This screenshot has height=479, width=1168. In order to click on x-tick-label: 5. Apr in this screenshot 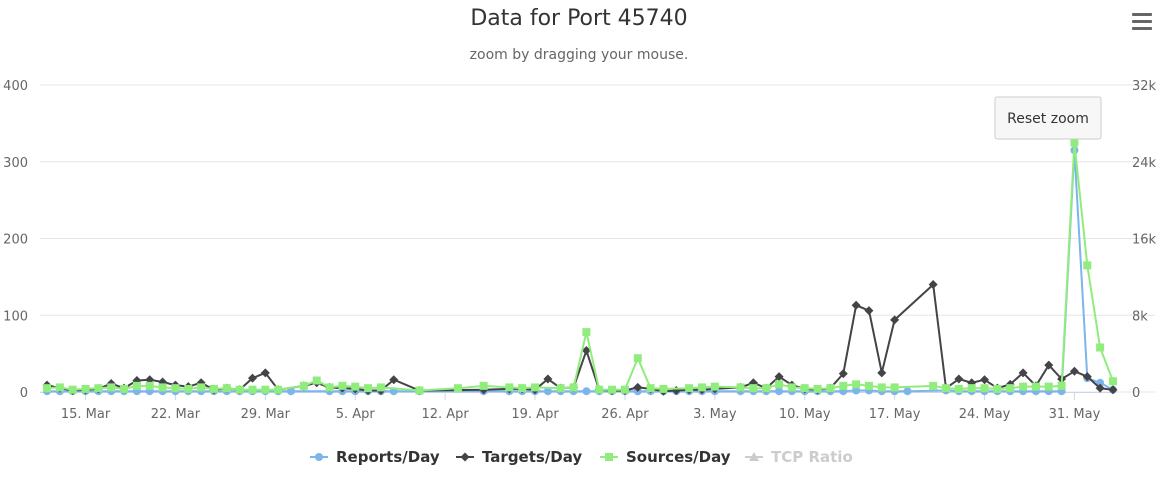, I will do `click(356, 414)`.